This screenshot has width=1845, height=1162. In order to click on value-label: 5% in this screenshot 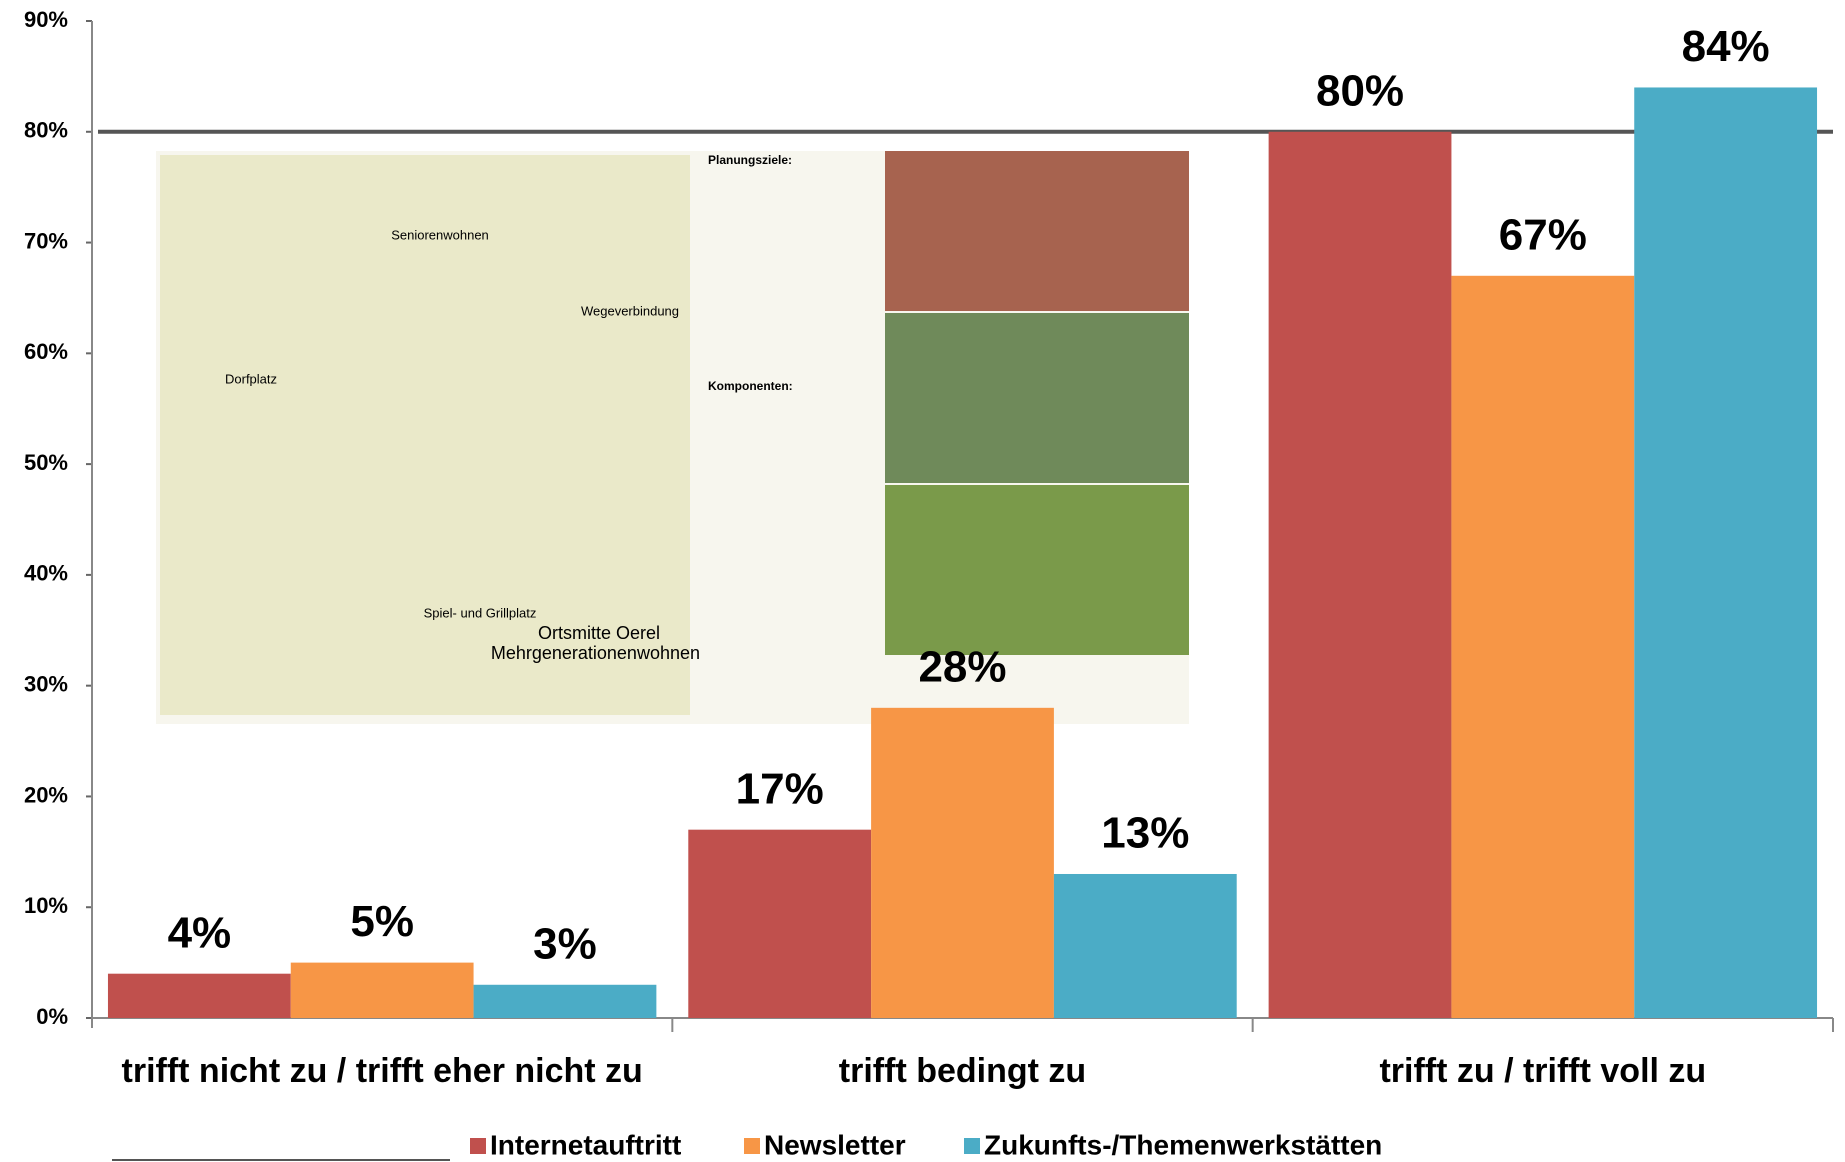, I will do `click(382, 921)`.